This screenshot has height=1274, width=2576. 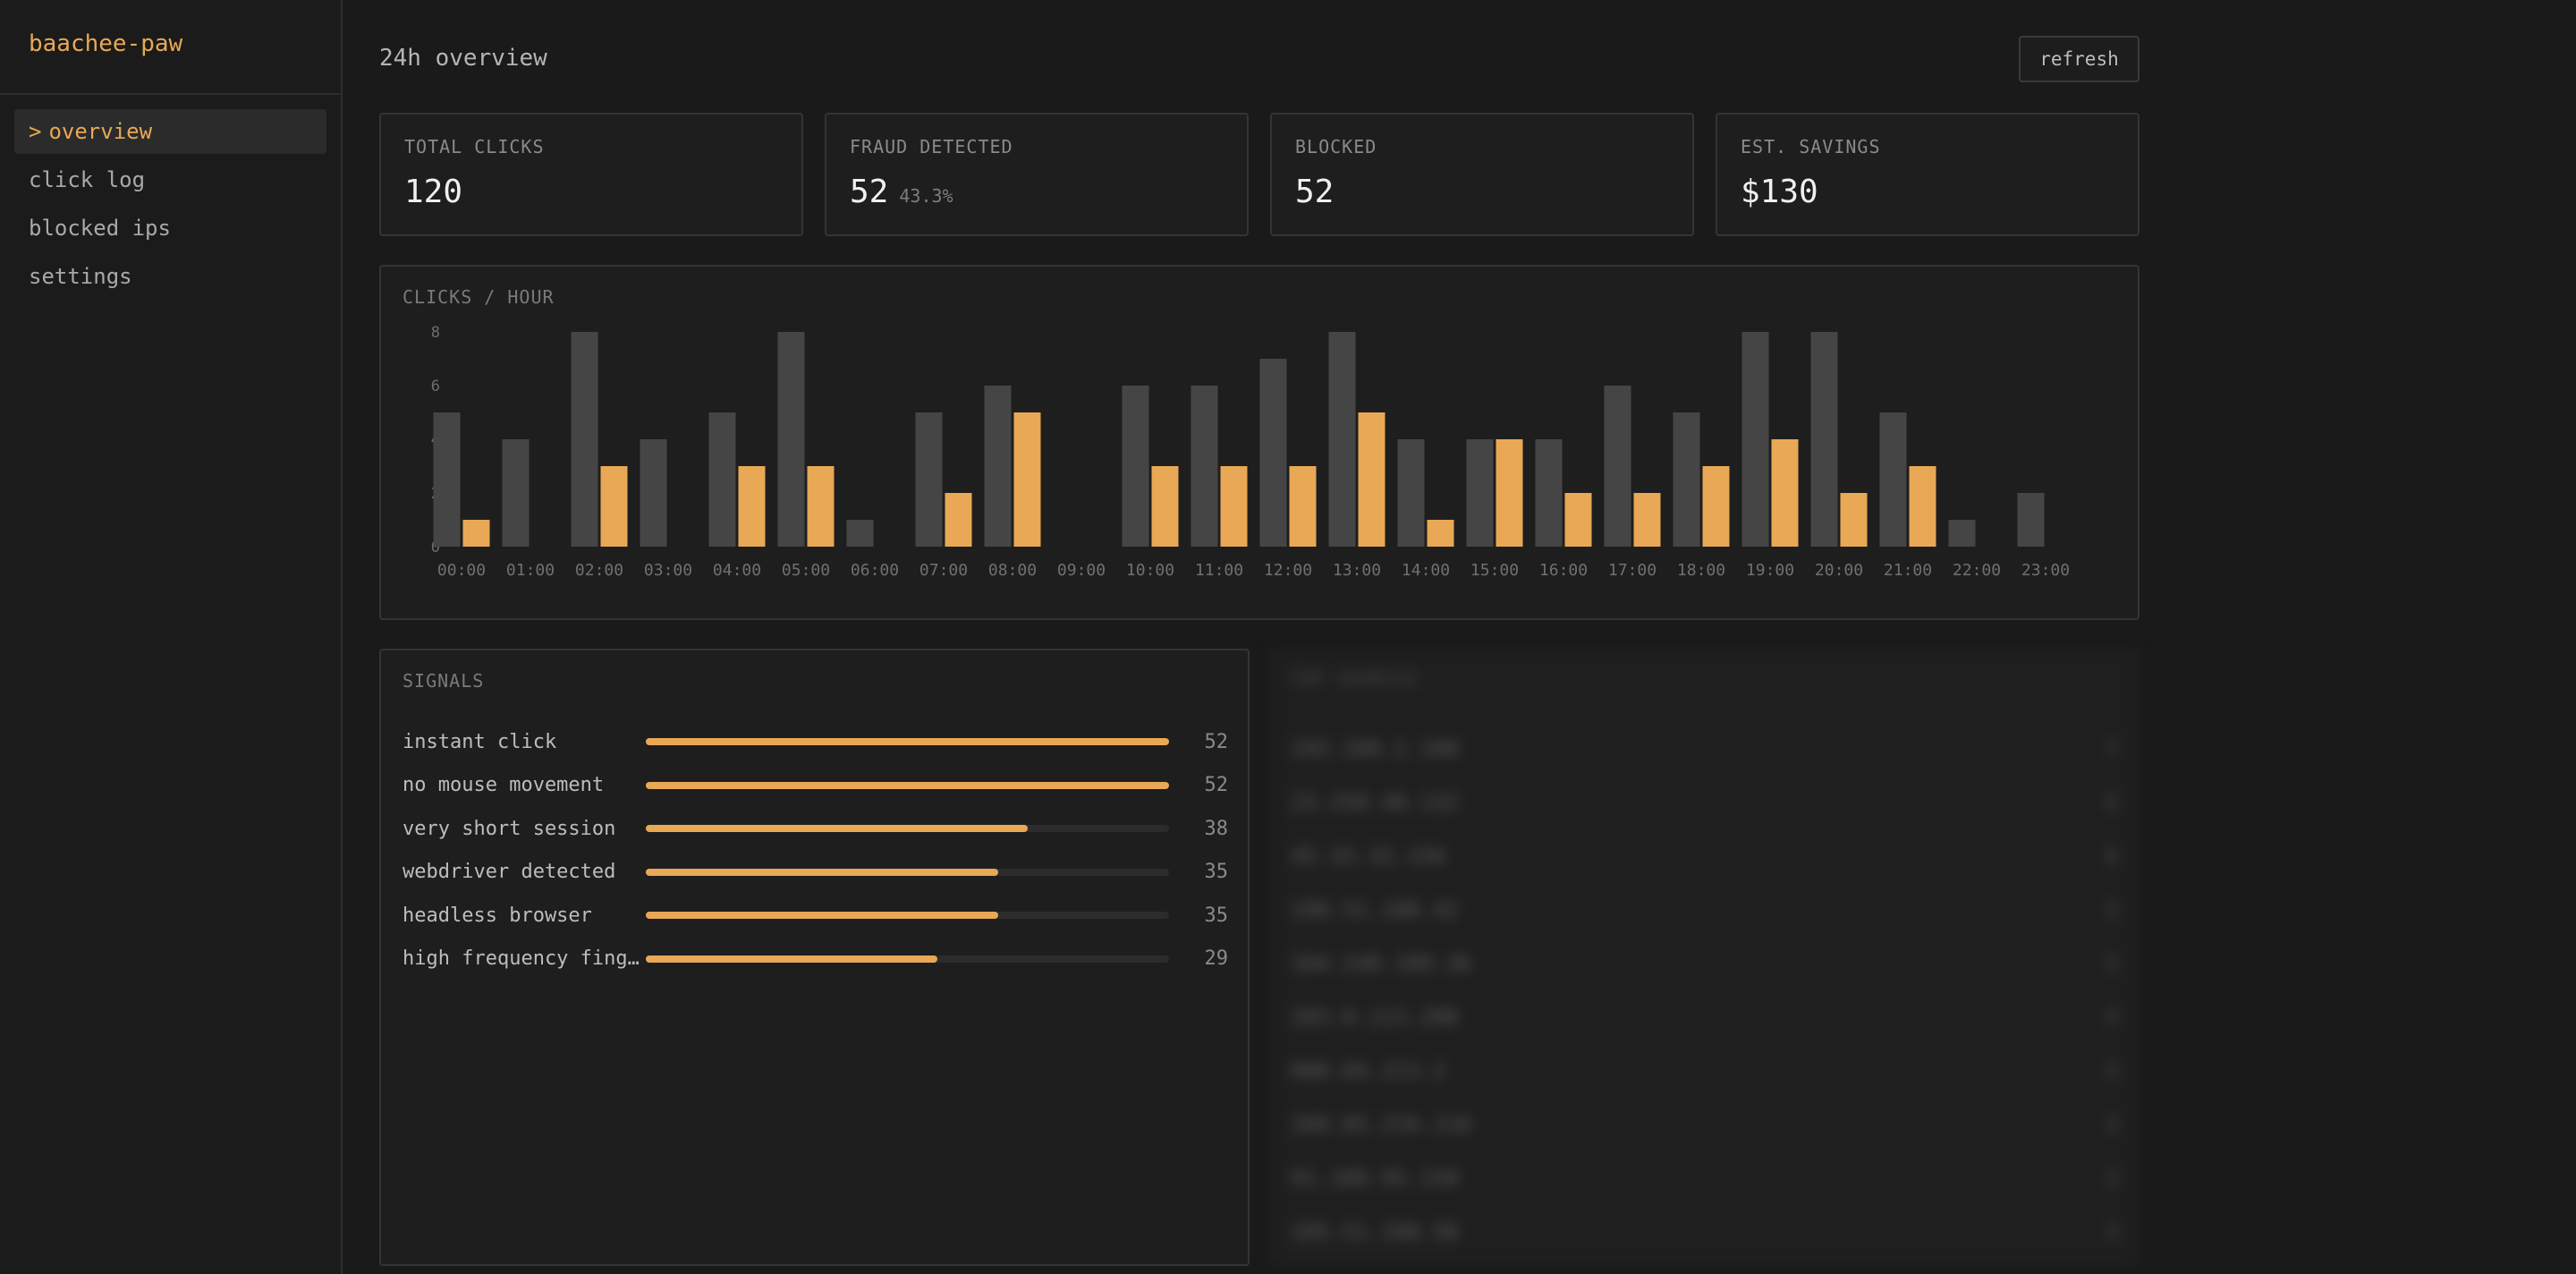 I want to click on x-tick-label: 15:00, so click(x=1494, y=570).